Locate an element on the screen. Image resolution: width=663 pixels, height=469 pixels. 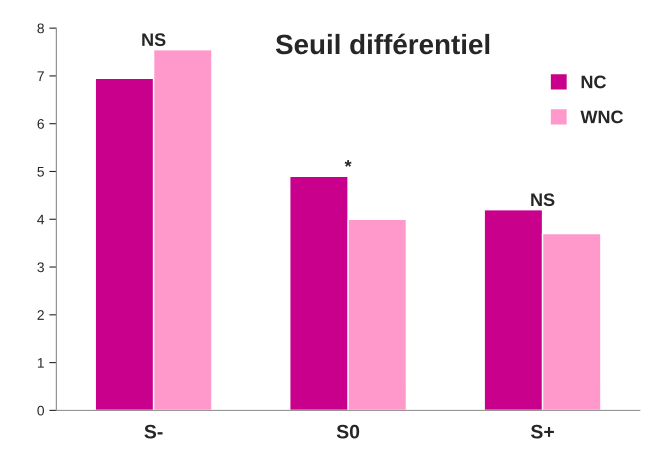
legend-label: WNC is located at coordinates (602, 117).